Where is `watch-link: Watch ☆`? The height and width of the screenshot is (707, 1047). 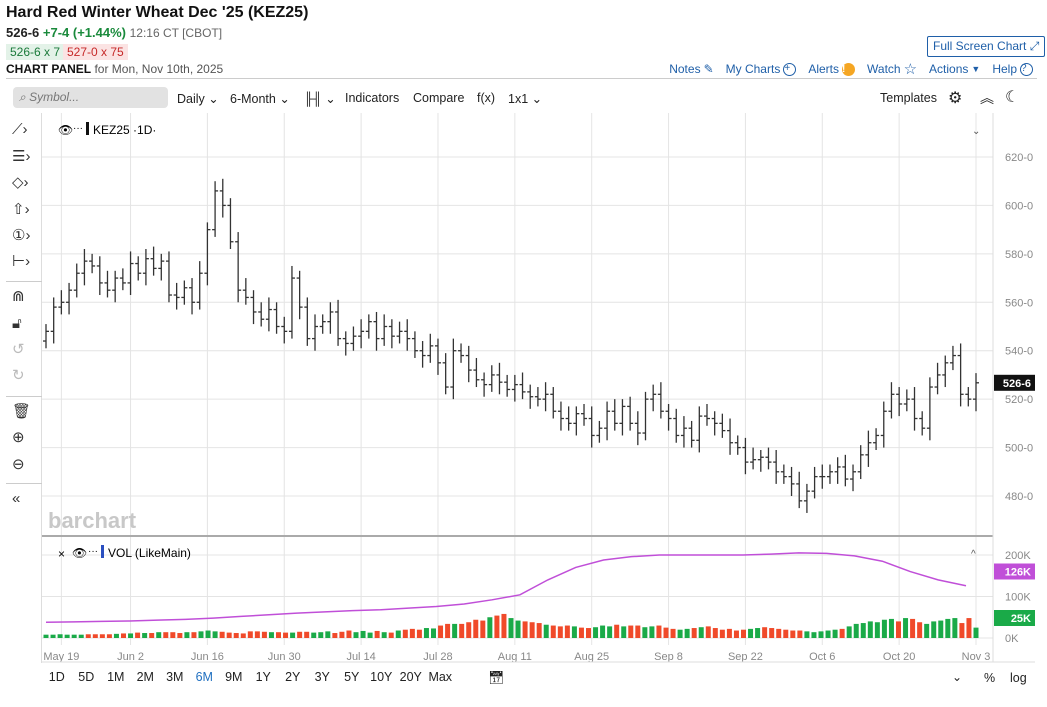 watch-link: Watch ☆ is located at coordinates (892, 69).